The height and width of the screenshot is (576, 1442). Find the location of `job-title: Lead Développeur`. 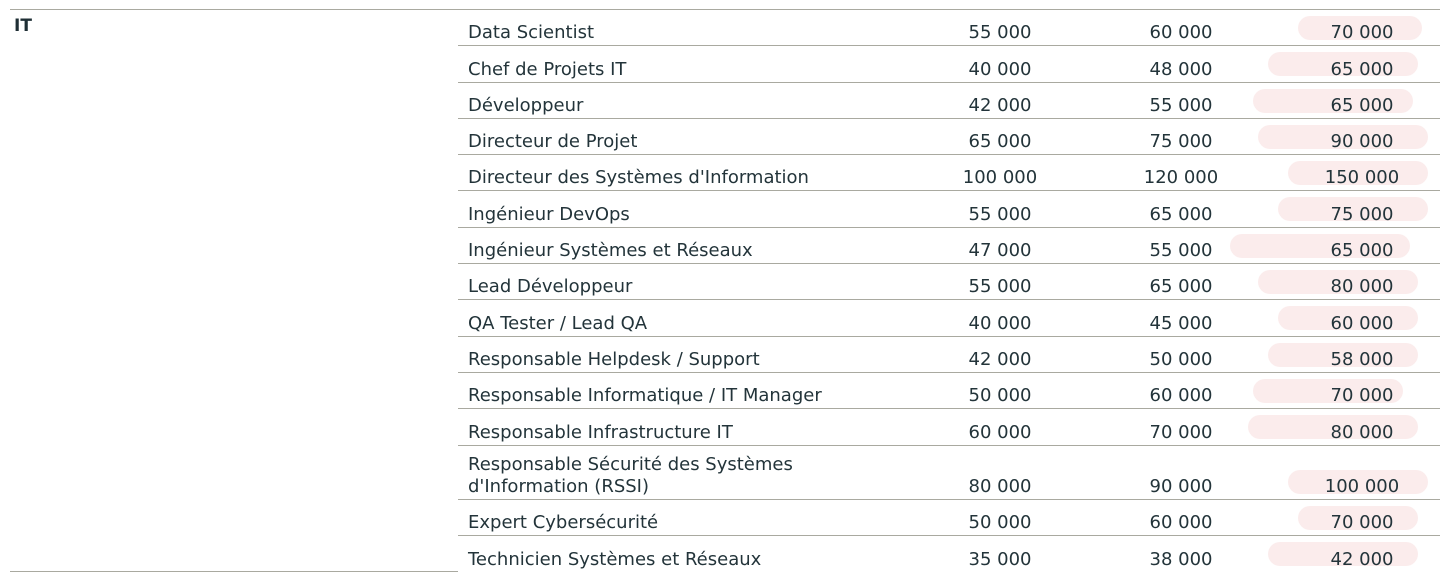

job-title: Lead Développeur is located at coordinates (550, 287).